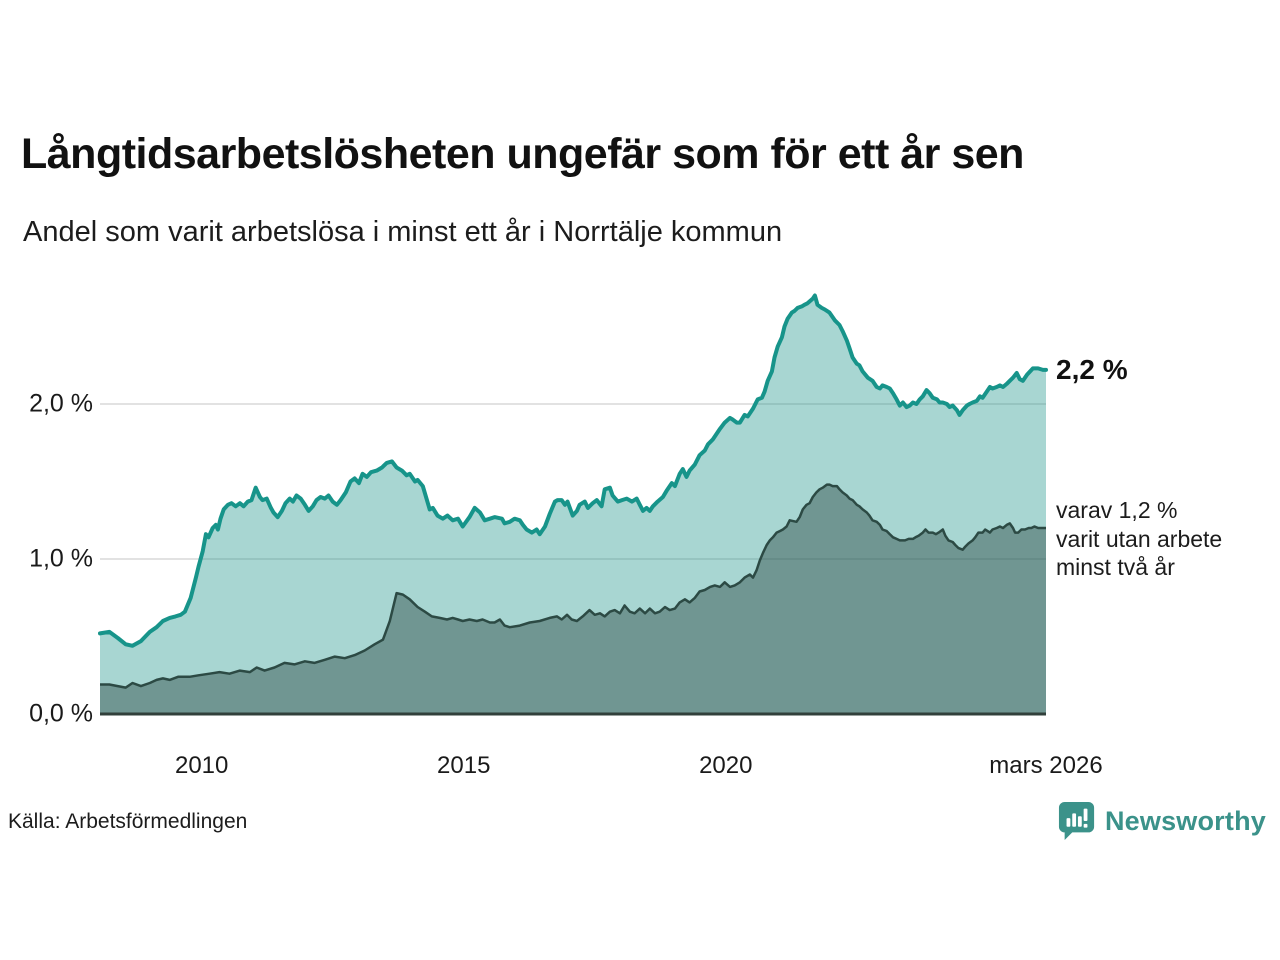 The width and height of the screenshot is (1280, 960). I want to click on annotation-detail-line: varit utan arbete, so click(1139, 538).